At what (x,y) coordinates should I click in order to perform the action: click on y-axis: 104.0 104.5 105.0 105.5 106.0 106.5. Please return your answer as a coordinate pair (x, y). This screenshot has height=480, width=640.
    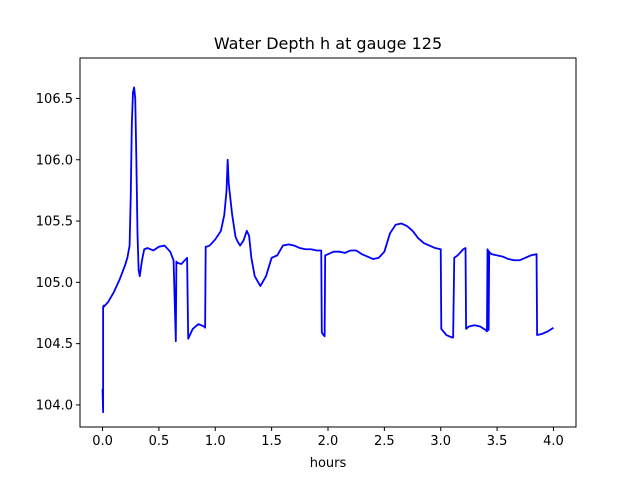
    Looking at the image, I should click on (58, 252).